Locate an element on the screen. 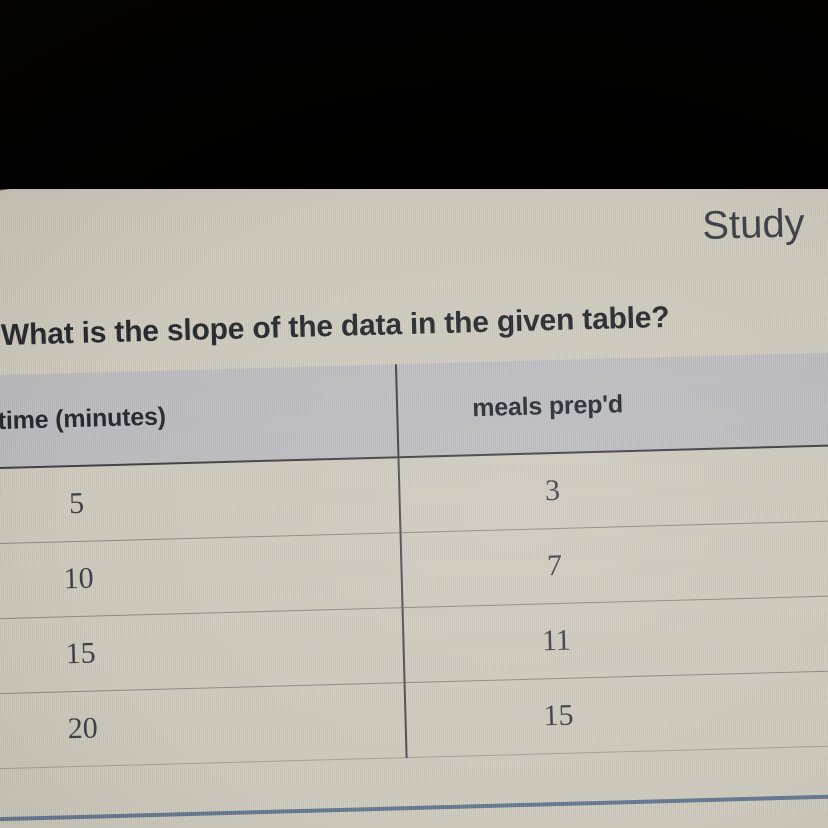 The image size is (828, 828). cell-time: 5 is located at coordinates (200, 501).